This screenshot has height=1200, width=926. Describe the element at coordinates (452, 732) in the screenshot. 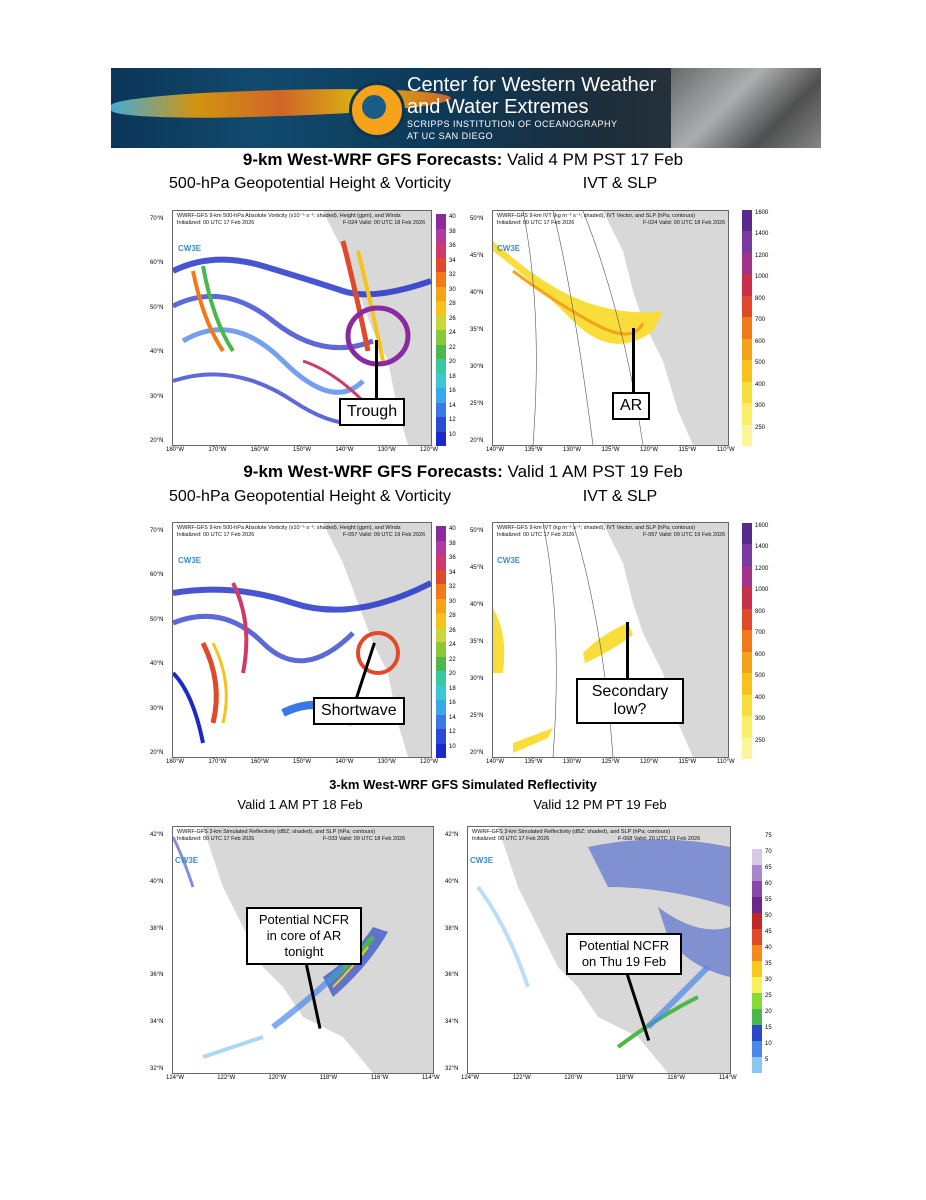

I see `colorbar-label: 12` at that location.